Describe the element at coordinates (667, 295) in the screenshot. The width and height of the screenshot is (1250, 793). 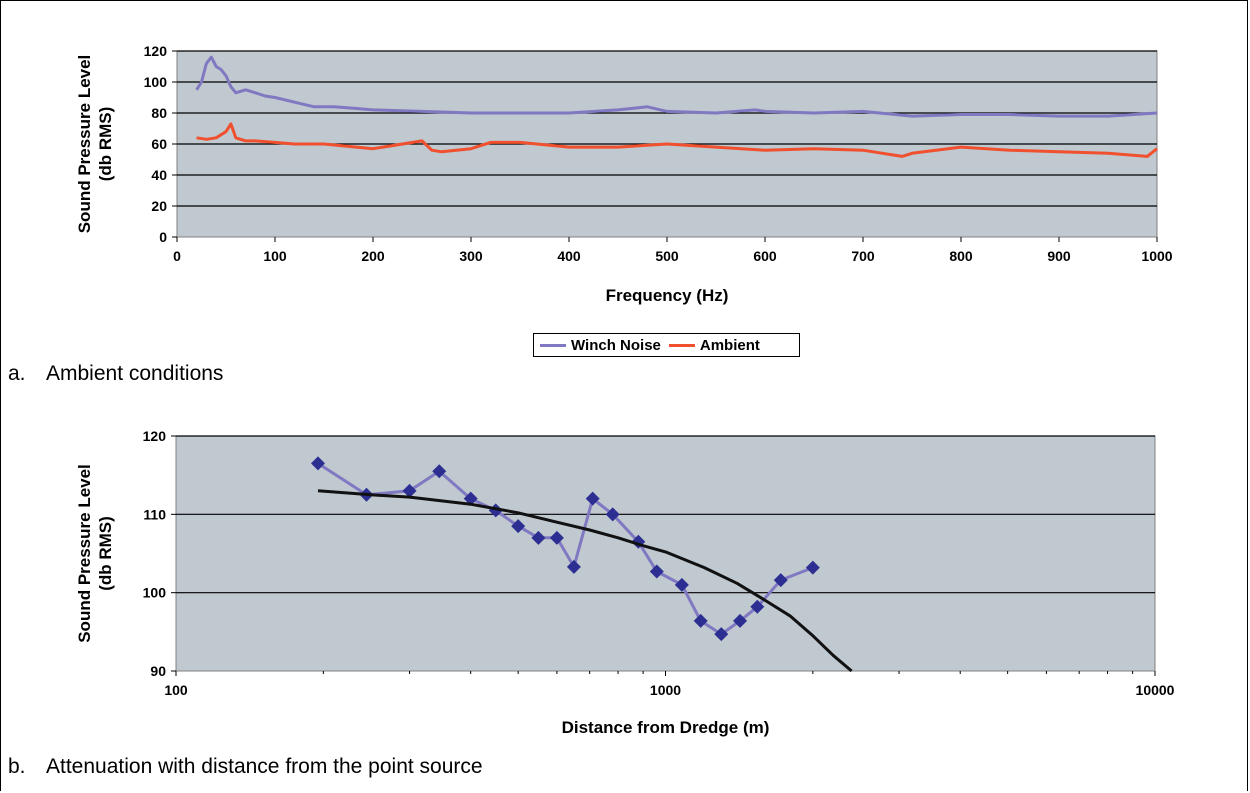
I see `x-axis-title: Frequency (Hz)` at that location.